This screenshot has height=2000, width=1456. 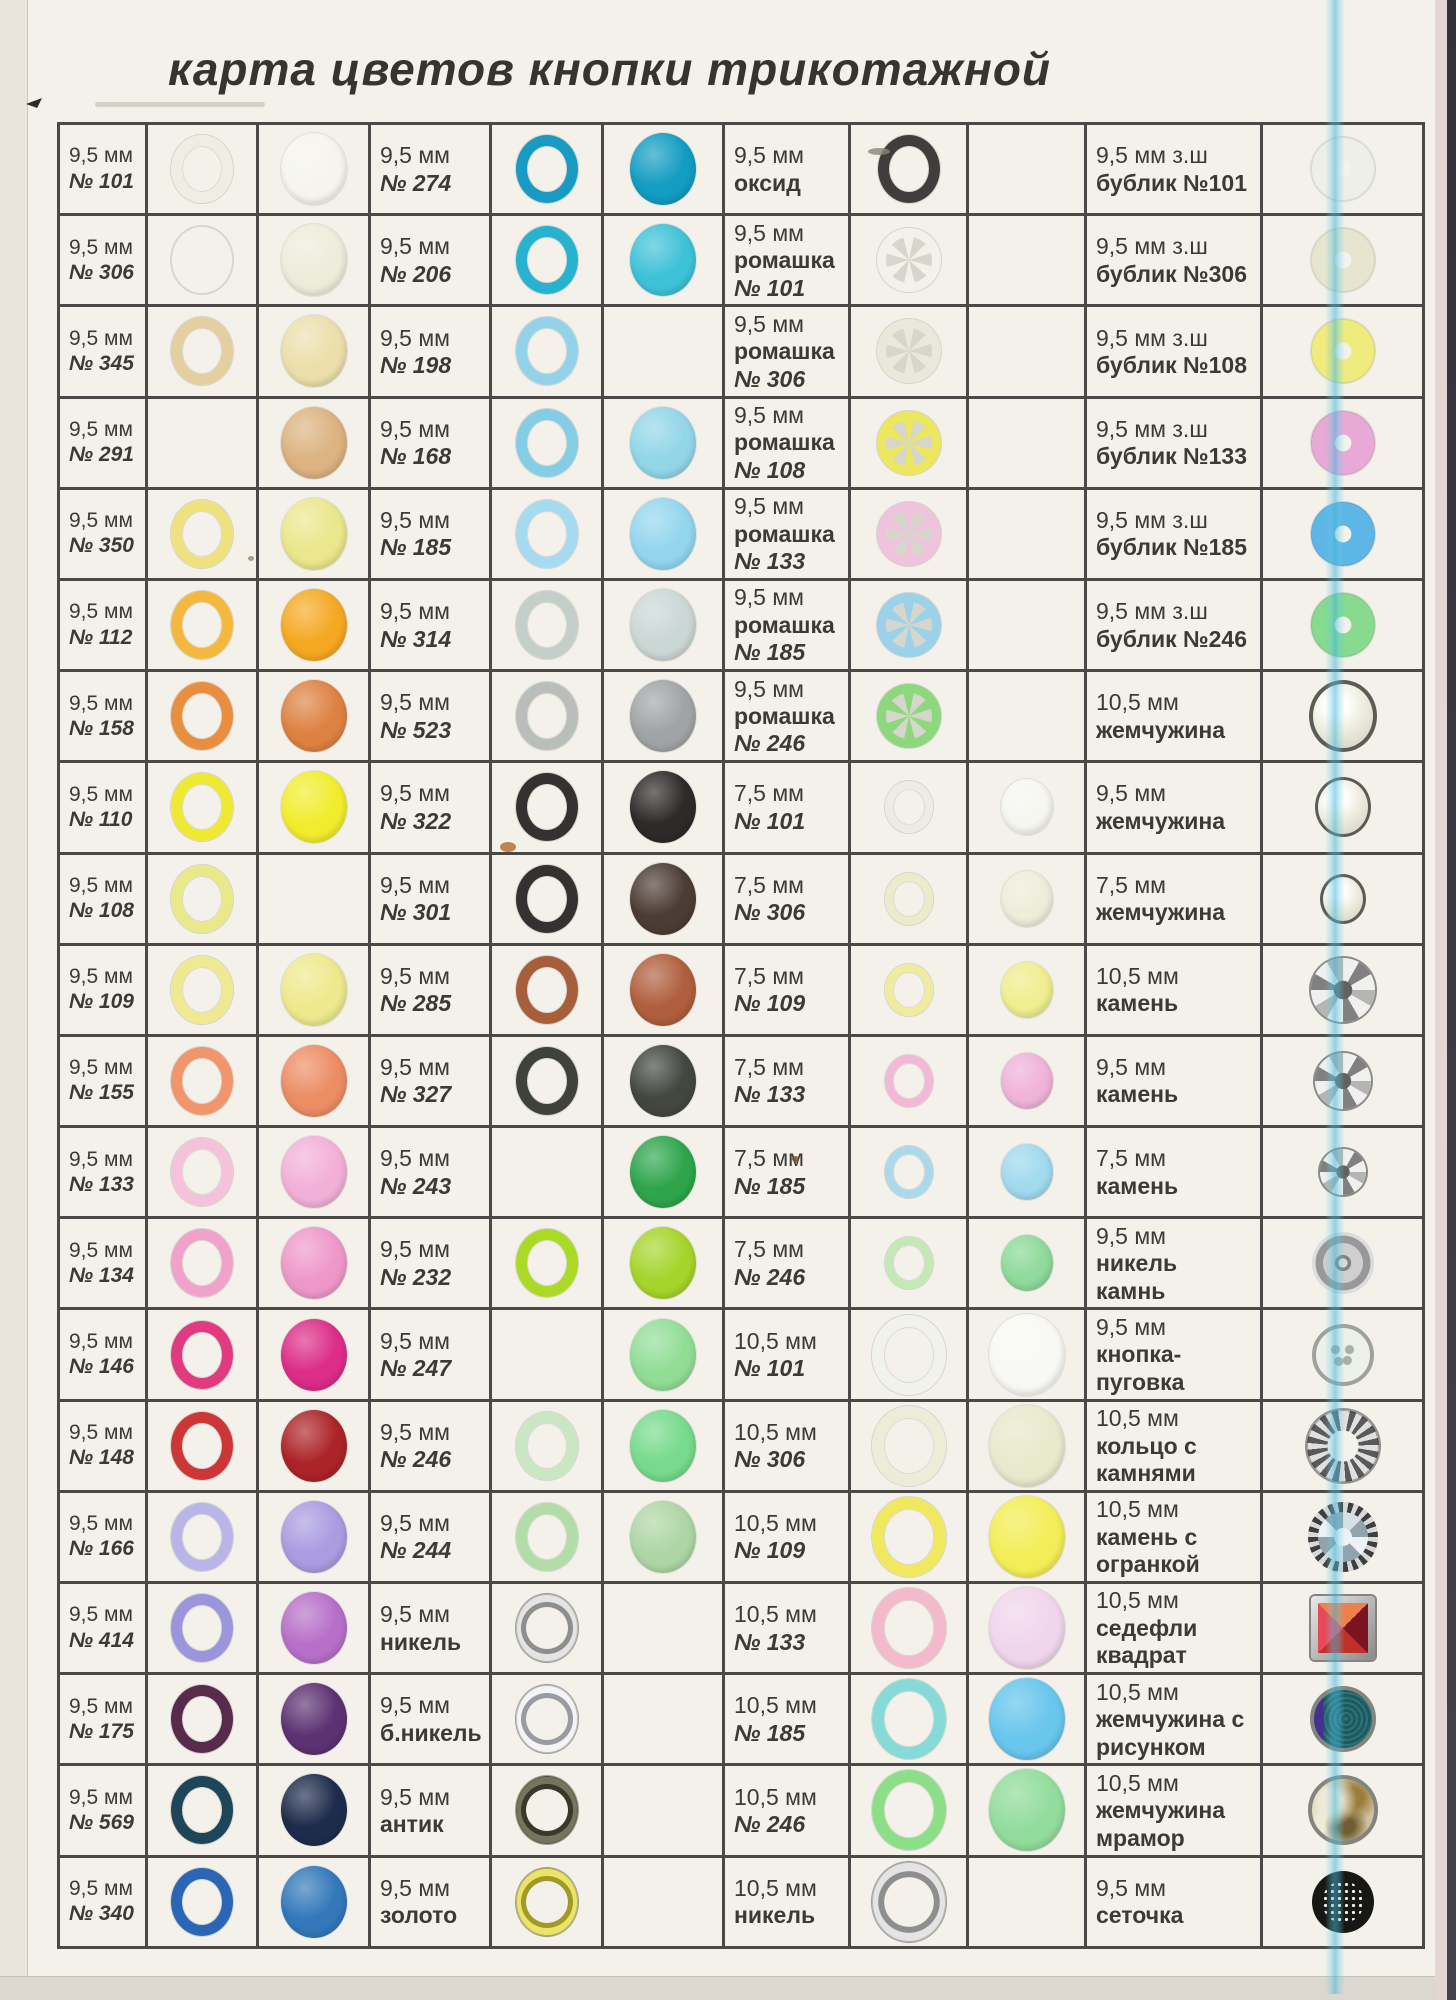 I want to click on size-number-label: 9,5 мм № 247, so click(x=431, y=1356).